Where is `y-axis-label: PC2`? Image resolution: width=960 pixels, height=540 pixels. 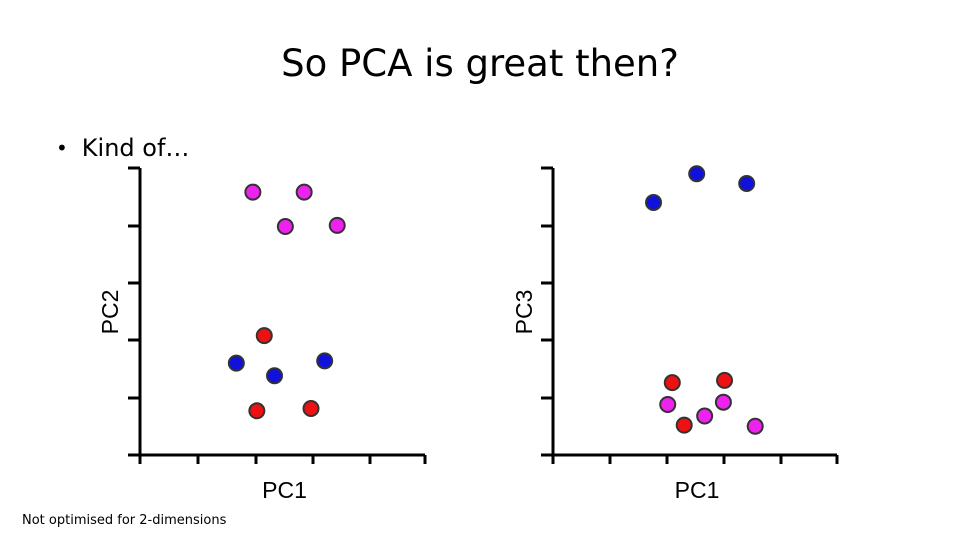 y-axis-label: PC2 is located at coordinates (110, 312).